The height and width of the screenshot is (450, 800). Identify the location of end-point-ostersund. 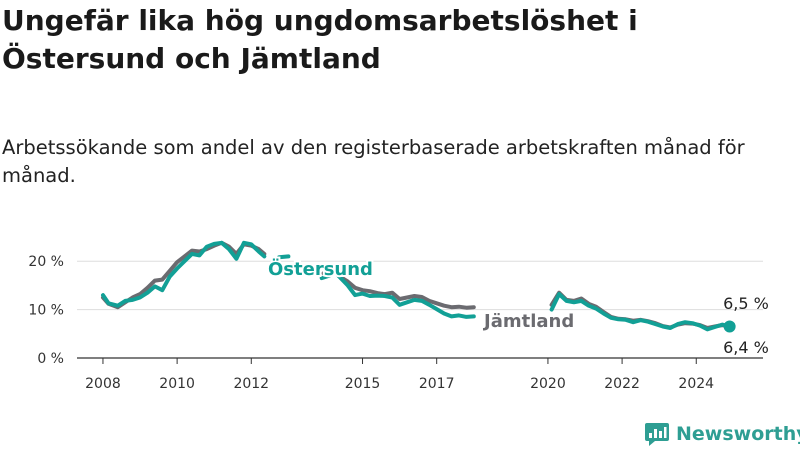
(729, 326).